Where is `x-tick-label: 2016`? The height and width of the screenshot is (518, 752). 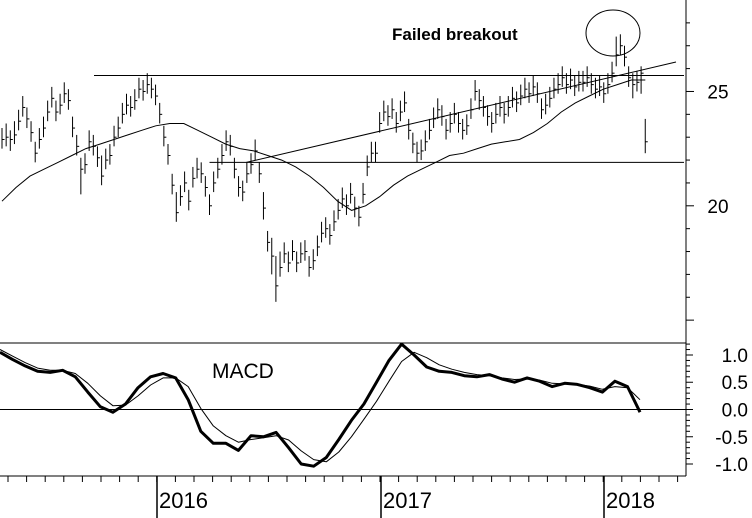
x-tick-label: 2016 is located at coordinates (183, 500).